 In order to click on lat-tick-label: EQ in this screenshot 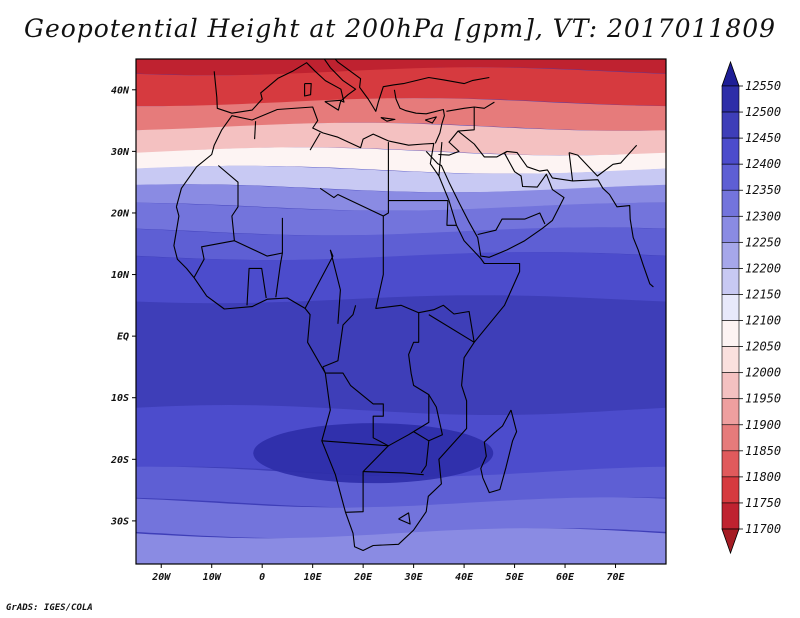, I will do `click(123, 337)`.